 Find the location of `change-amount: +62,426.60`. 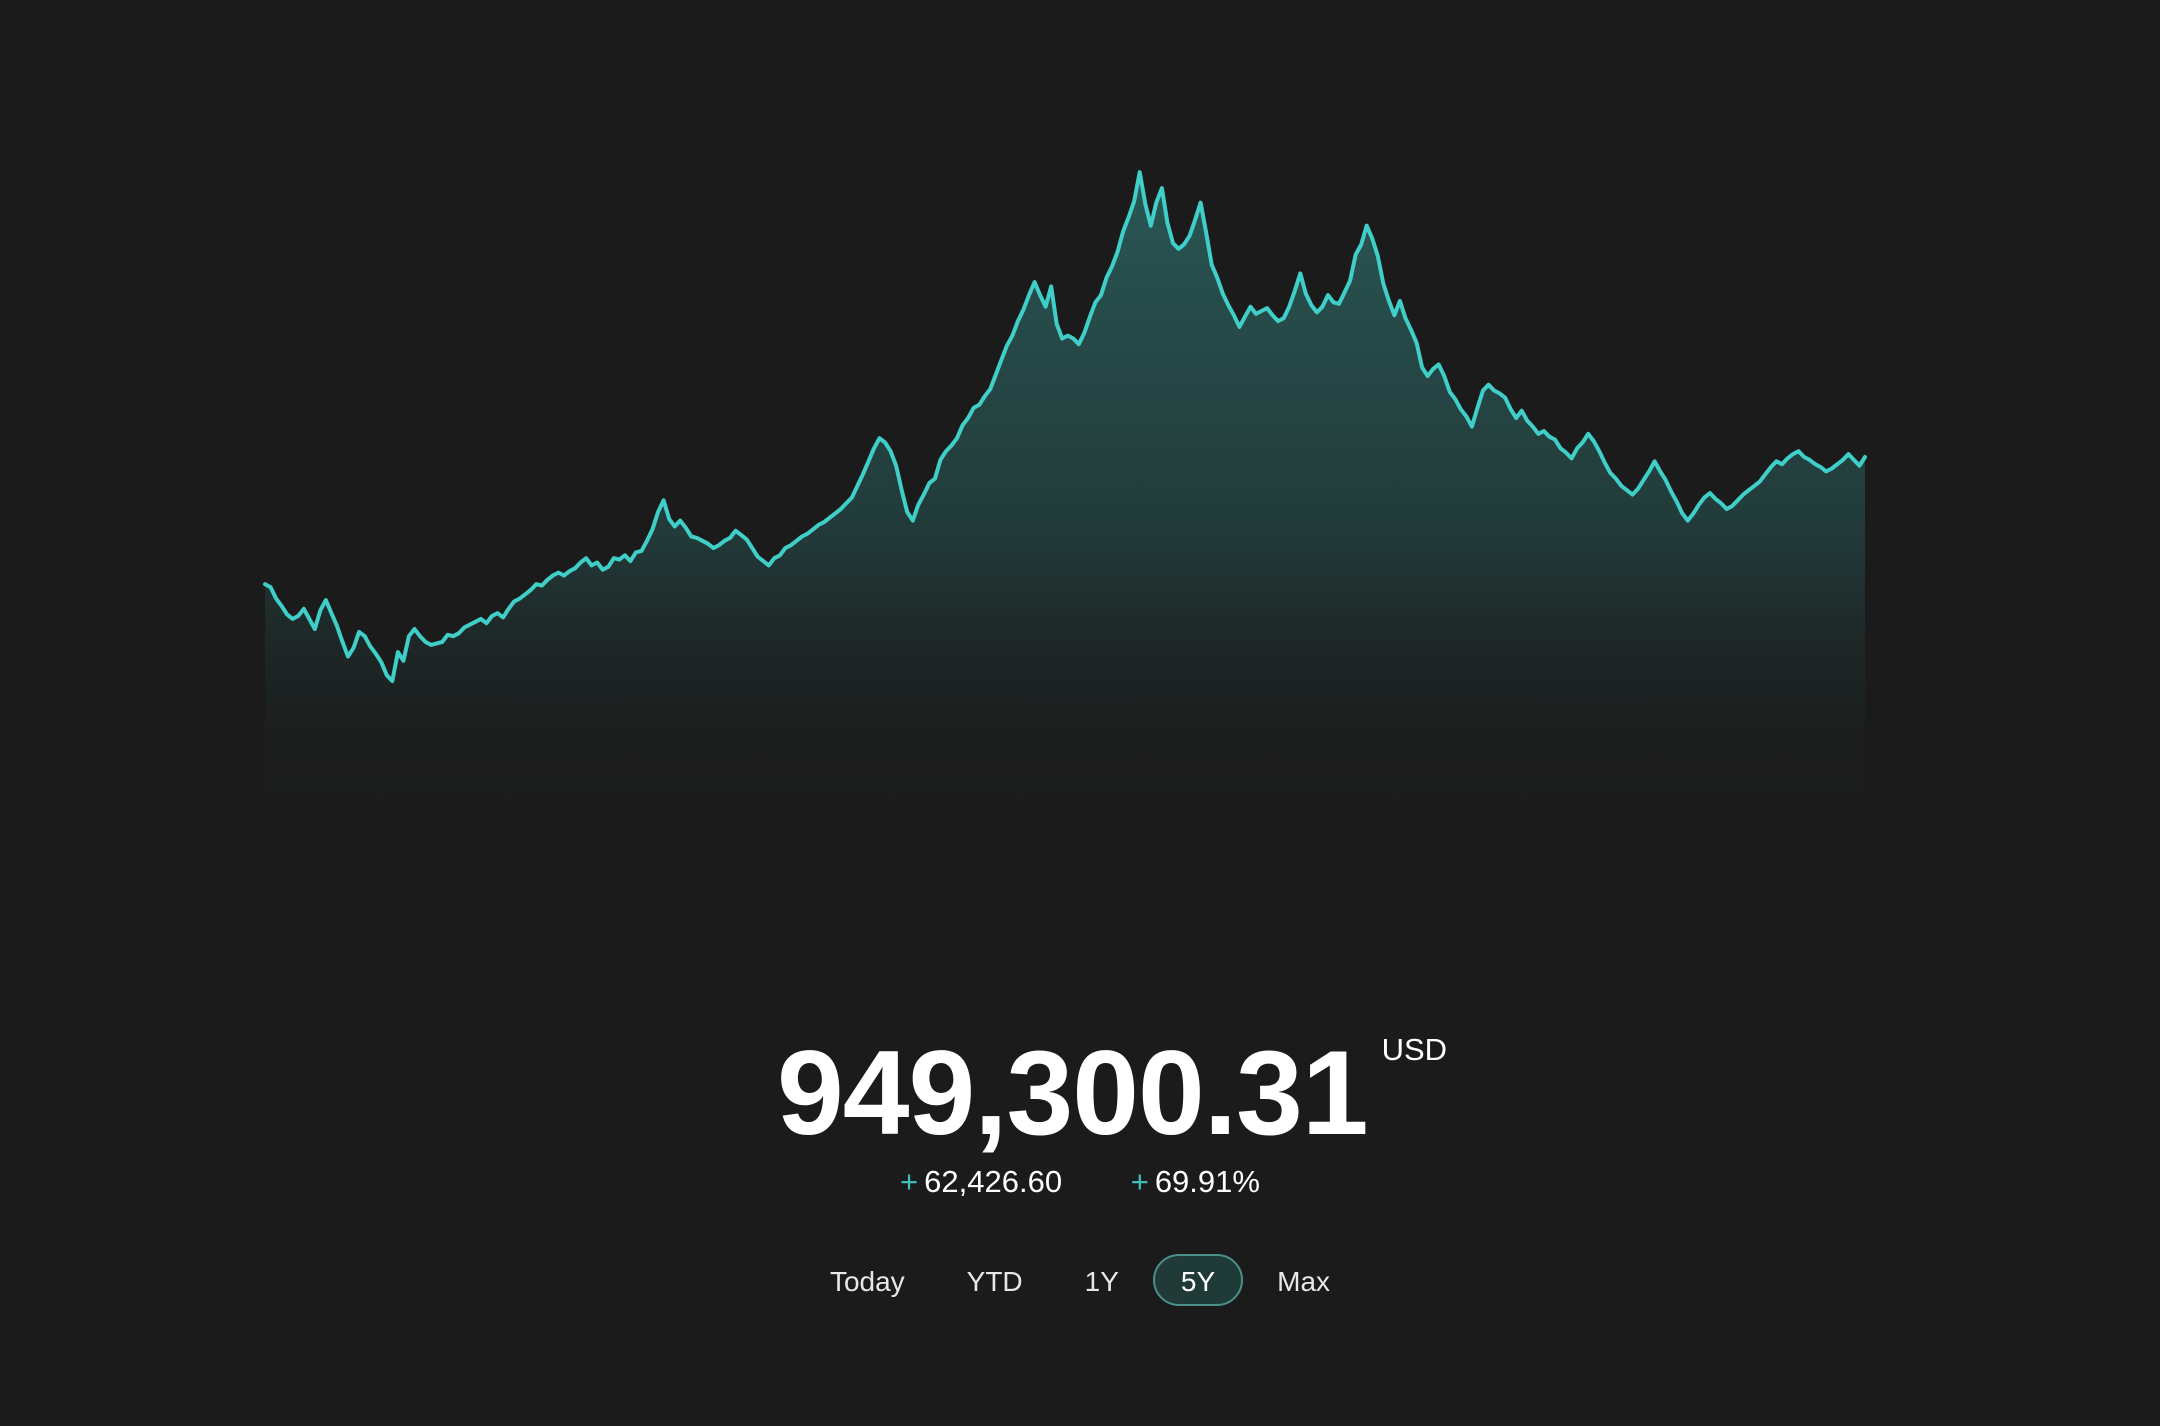

change-amount: +62,426.60 is located at coordinates (981, 1182).